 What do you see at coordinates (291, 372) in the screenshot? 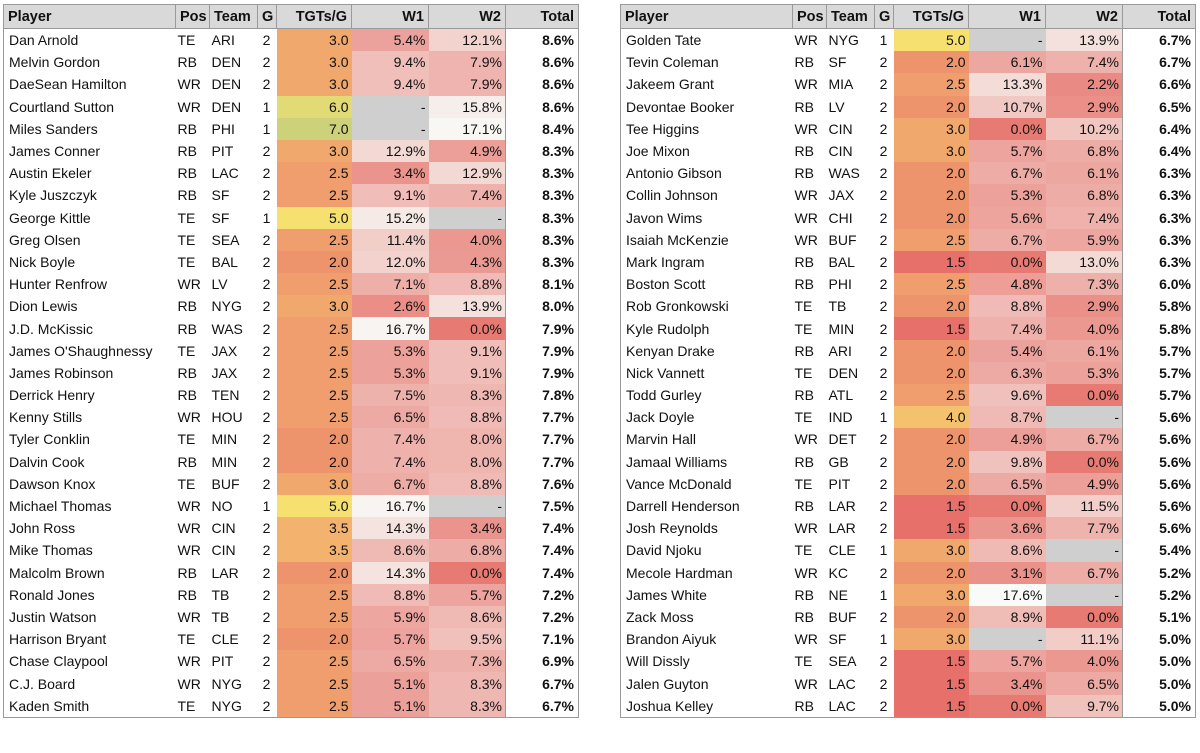
I see `table-row: James Robinson RB JAX 2 2.5 5.3% 9.1% 7.9%` at bounding box center [291, 372].